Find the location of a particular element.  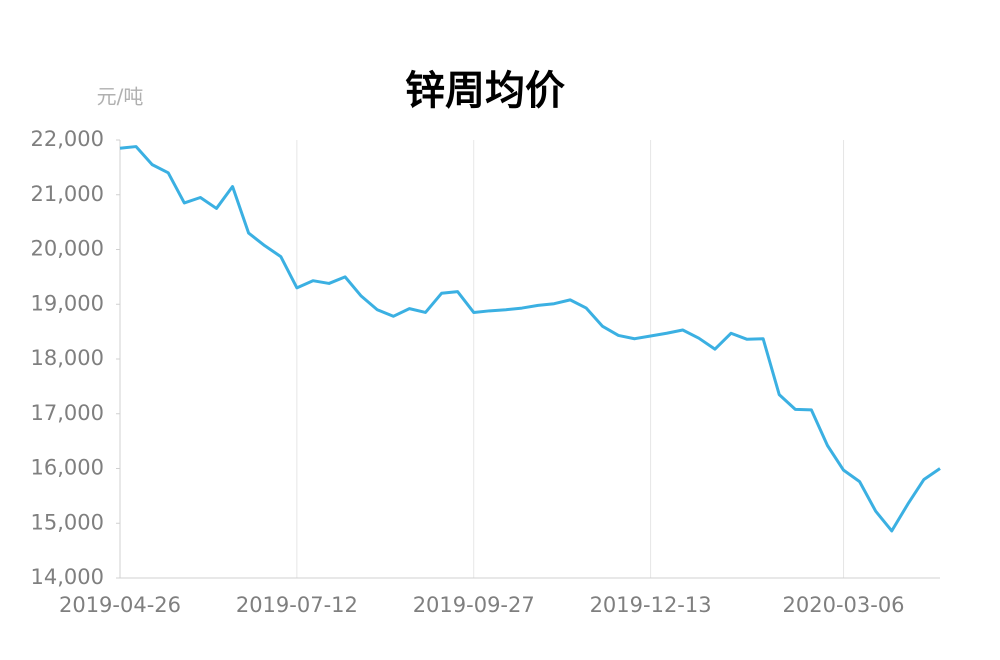

y-tick-label: 19,000 is located at coordinates (67, 303).